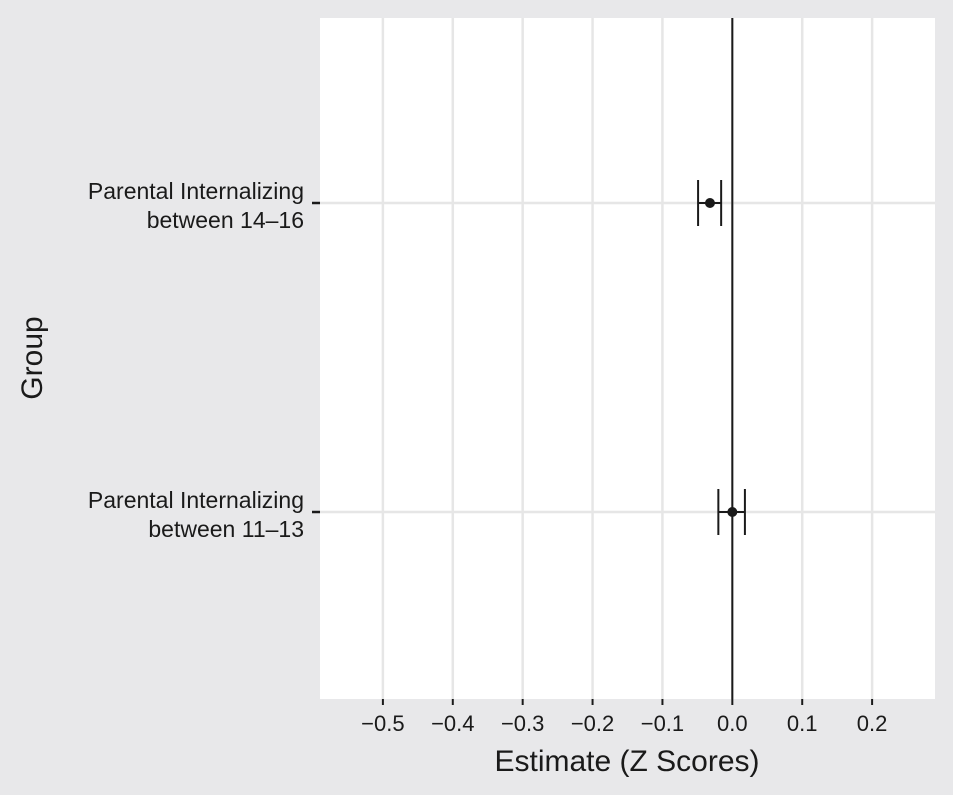 Image resolution: width=953 pixels, height=795 pixels. I want to click on x-tick-label: −0.1, so click(662, 723).